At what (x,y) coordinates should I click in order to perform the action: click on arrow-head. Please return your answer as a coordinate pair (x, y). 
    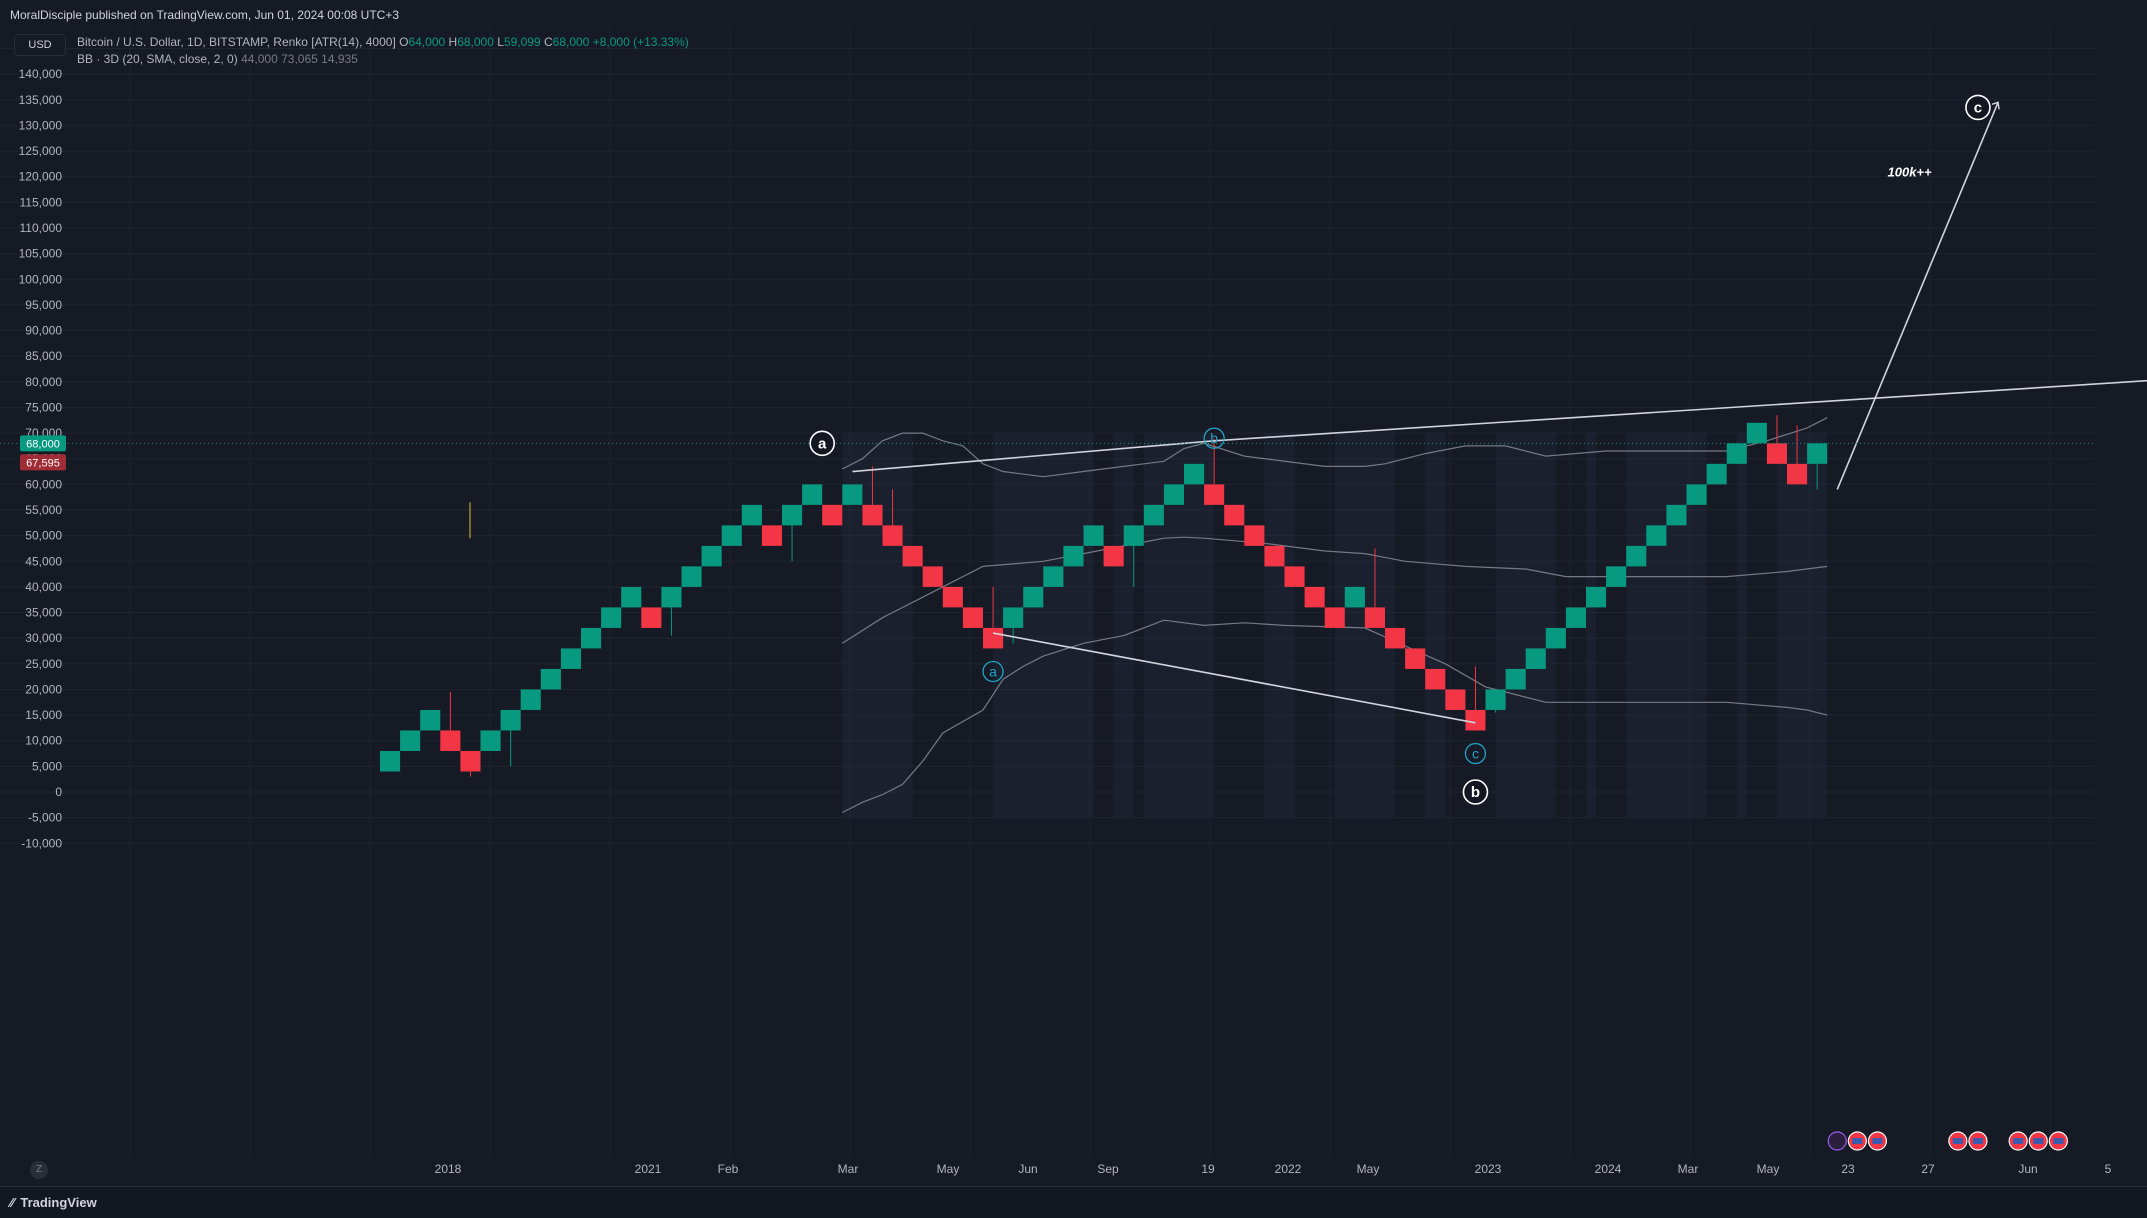
    Looking at the image, I should click on (1995, 105).